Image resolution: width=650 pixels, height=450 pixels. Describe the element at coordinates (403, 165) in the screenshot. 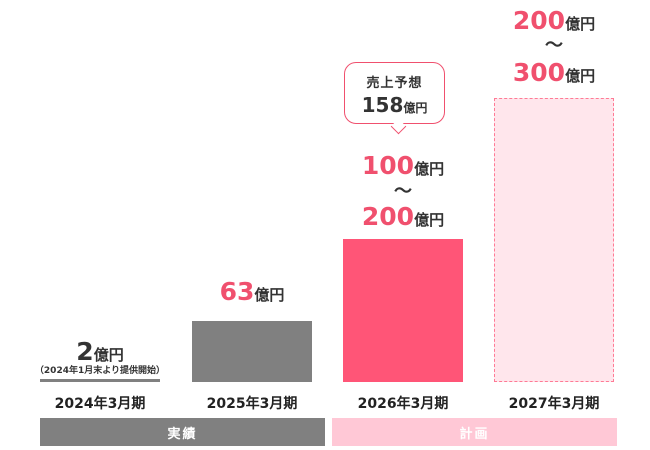

I see `value-label-2026-low: 100億円` at that location.